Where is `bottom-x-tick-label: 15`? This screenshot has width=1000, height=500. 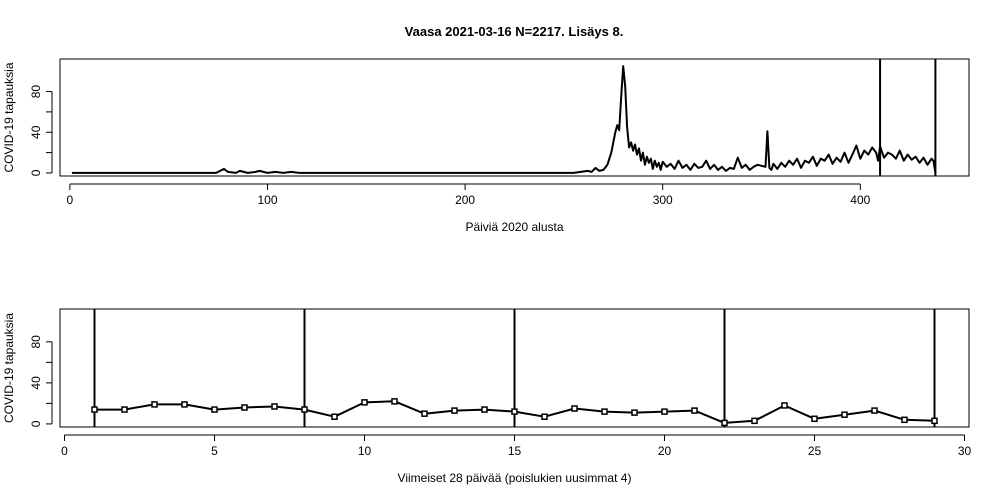
bottom-x-tick-label: 15 is located at coordinates (515, 451).